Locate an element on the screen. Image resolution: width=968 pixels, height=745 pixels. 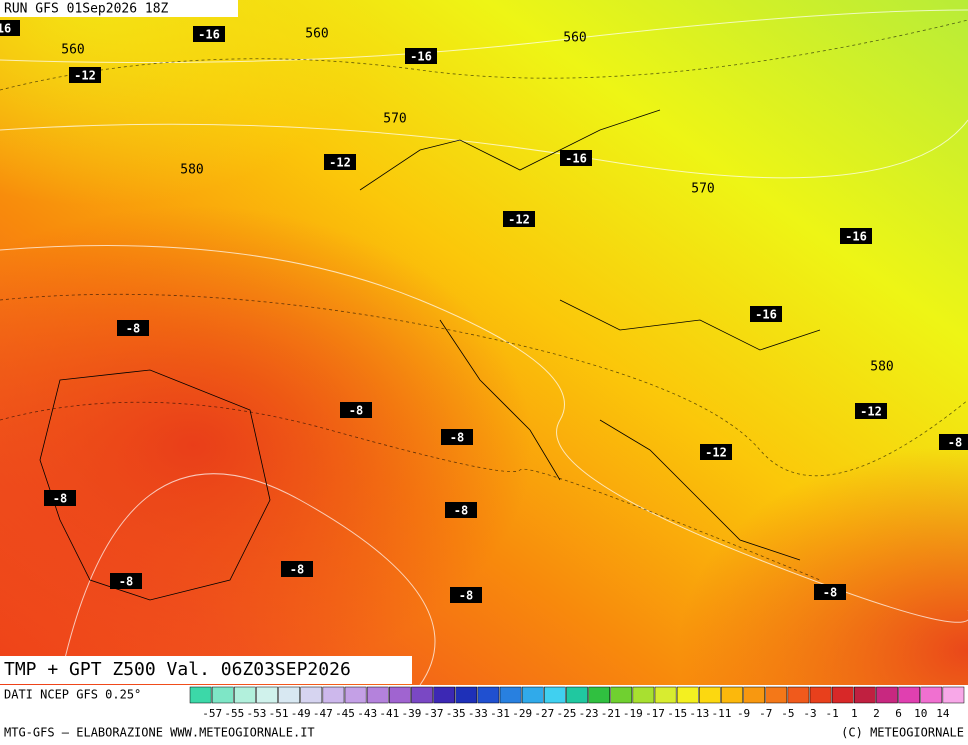
scale-label: -43 is located at coordinates (367, 713).